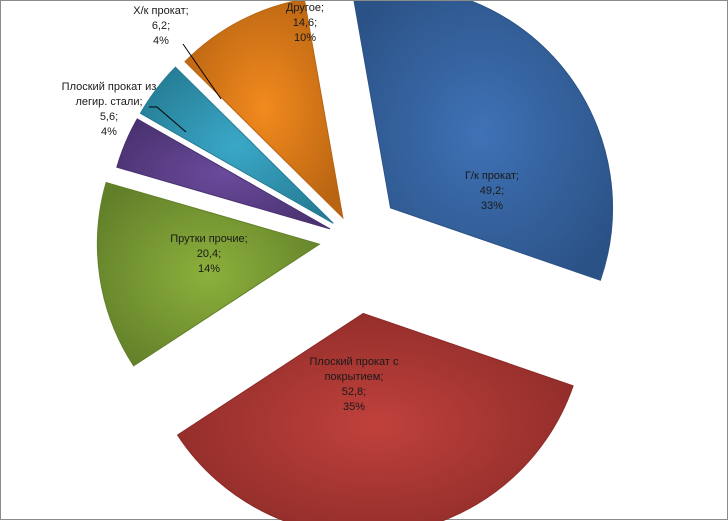 Image resolution: width=728 pixels, height=521 pixels. What do you see at coordinates (354, 362) in the screenshot?
I see `data-label-line: Плоский прокат с` at bounding box center [354, 362].